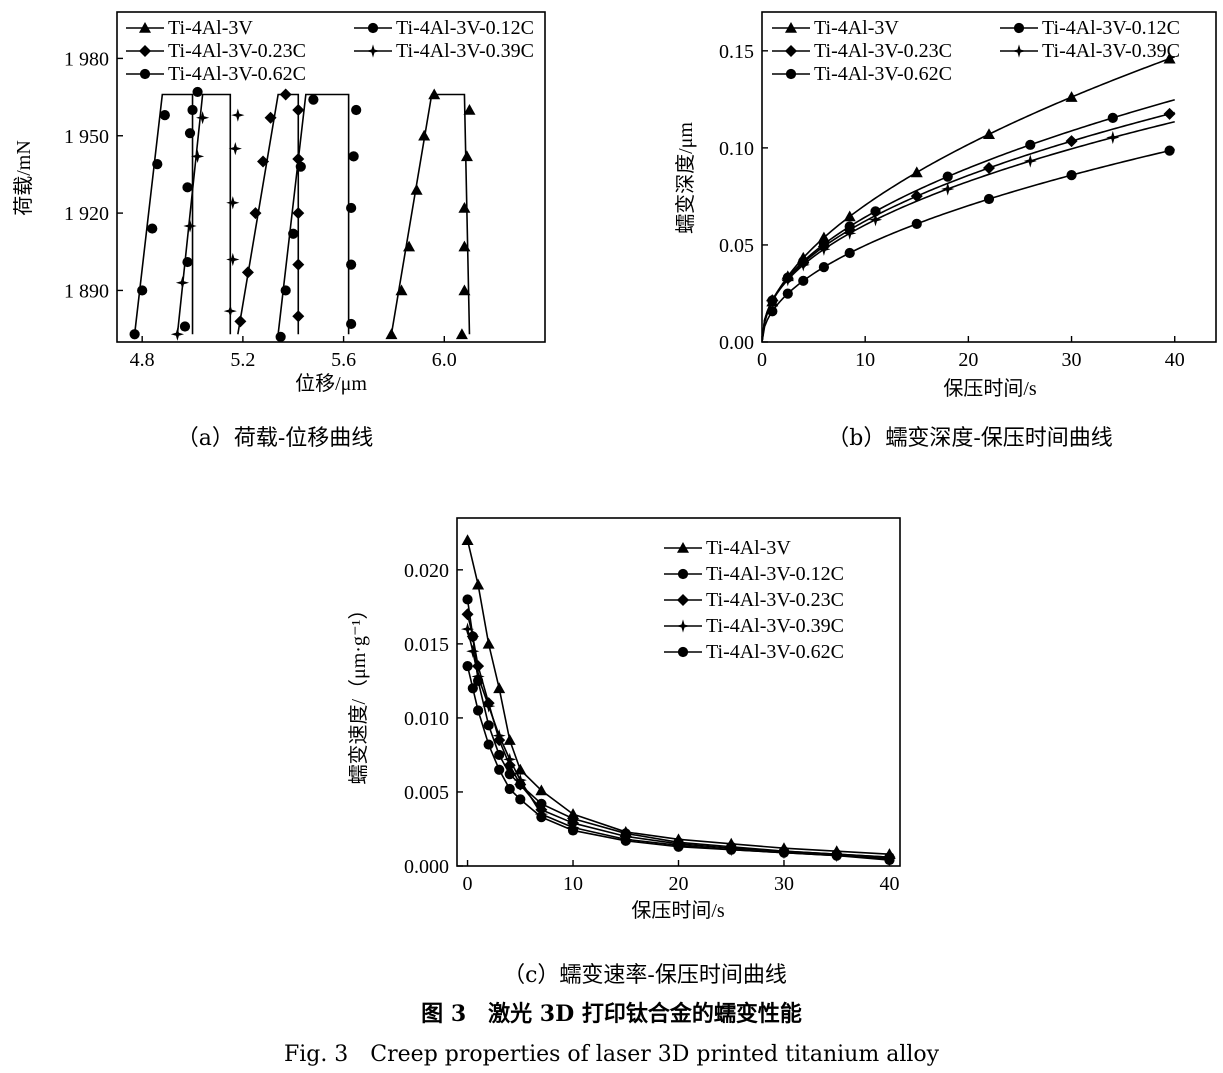 This screenshot has width=1223, height=1073. I want to click on y-tick-label: 0.00, so click(736, 343).